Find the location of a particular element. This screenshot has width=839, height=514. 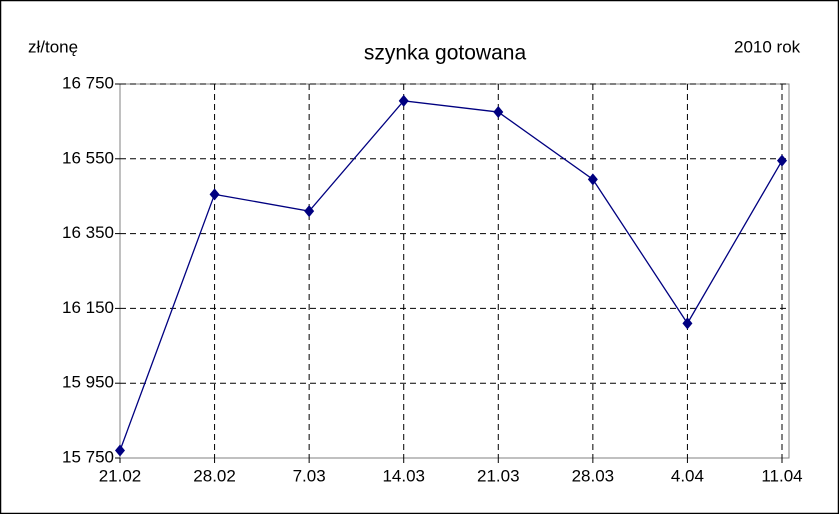

y-tick-label: 16 150 is located at coordinates (88, 307).